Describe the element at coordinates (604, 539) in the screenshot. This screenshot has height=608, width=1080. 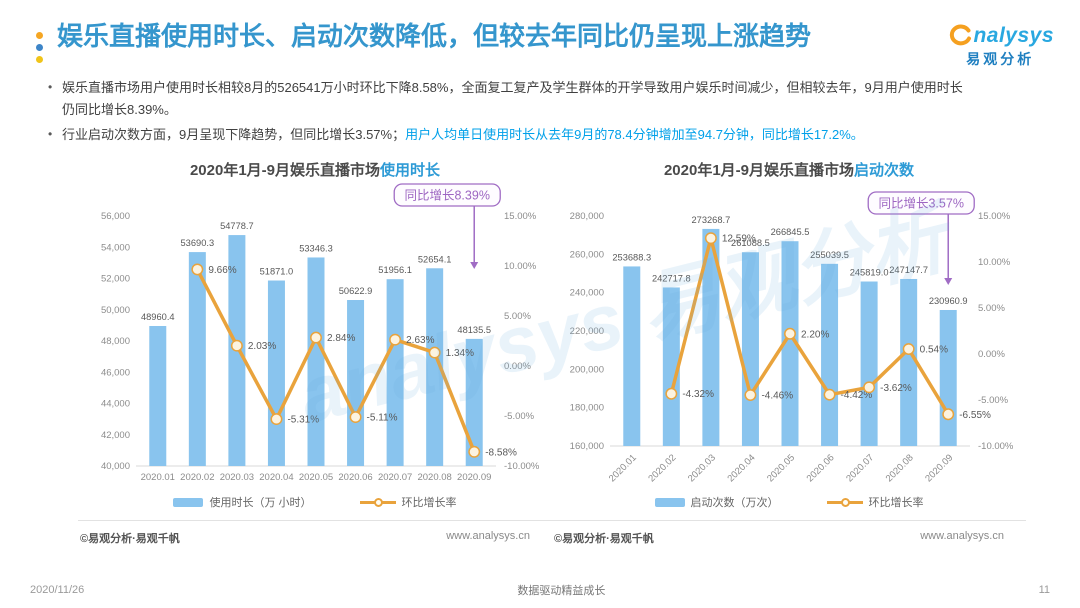
I see `data-source-label: ©易观分析·易观千帆` at that location.